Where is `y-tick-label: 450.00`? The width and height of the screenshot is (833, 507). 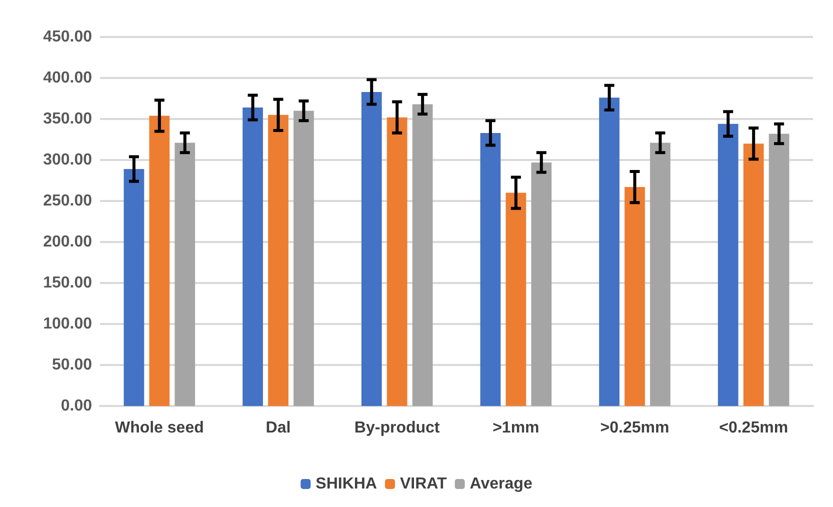
y-tick-label: 450.00 is located at coordinates (67, 37).